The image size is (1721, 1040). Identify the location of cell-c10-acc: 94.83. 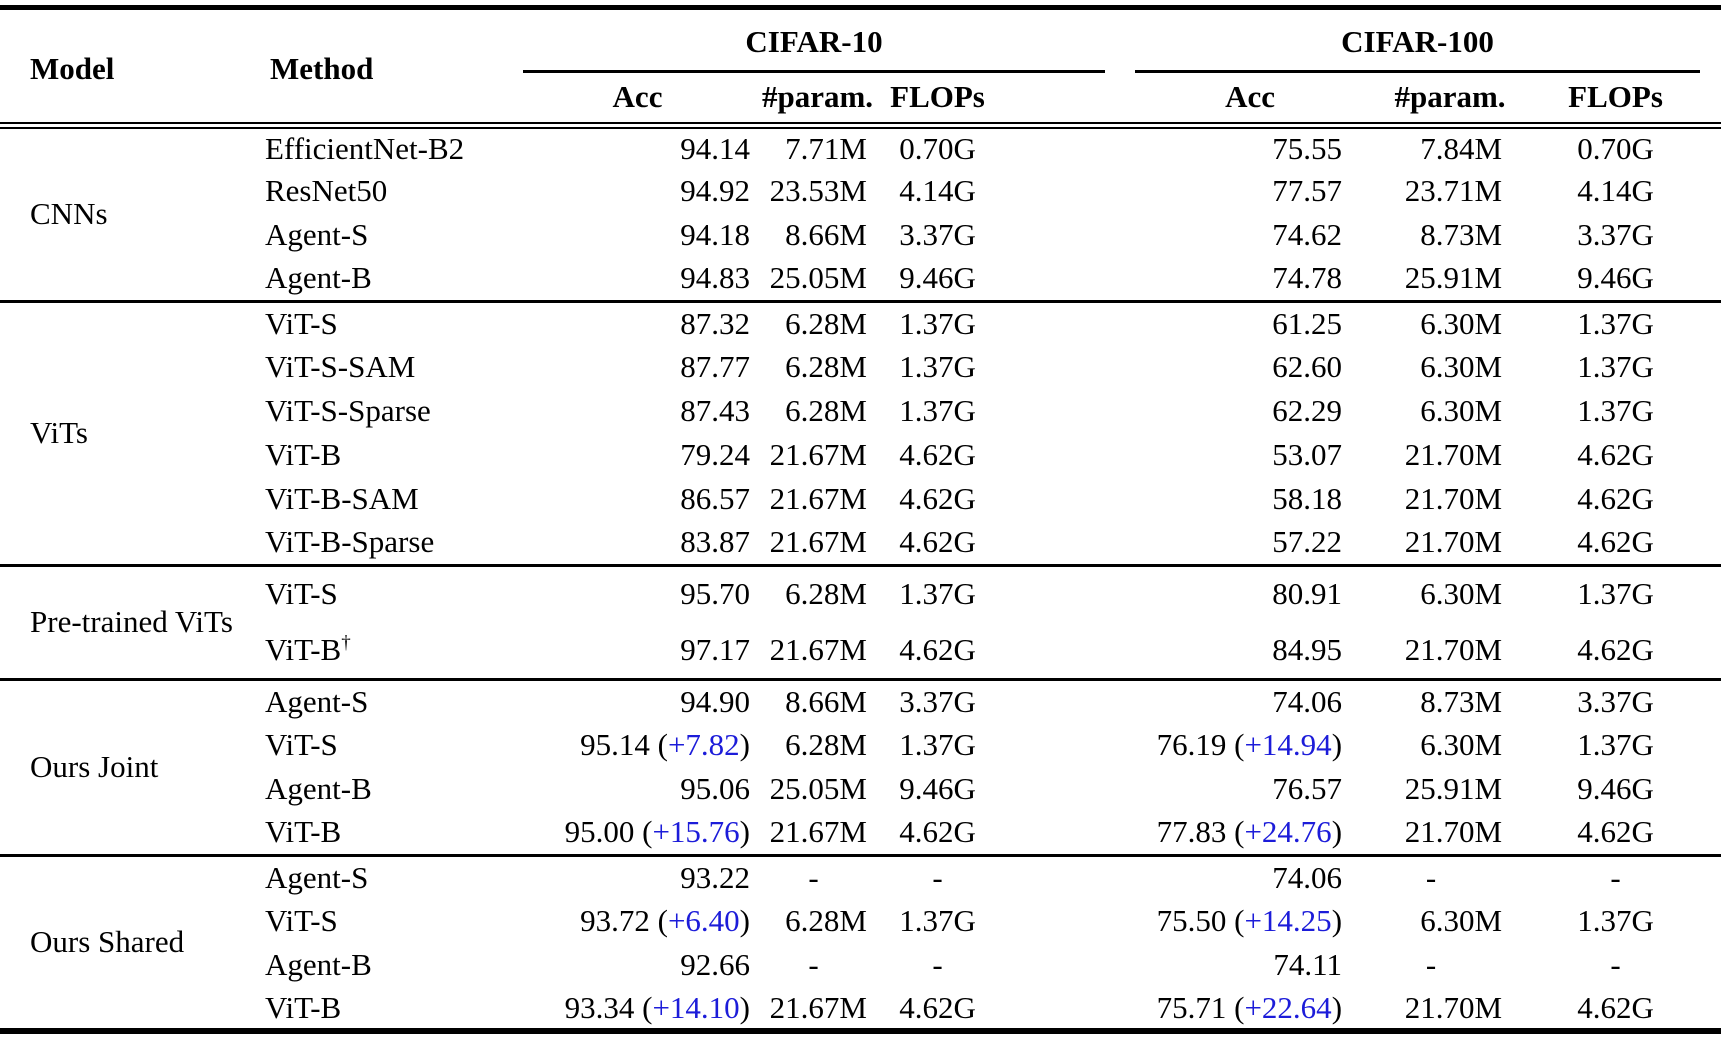
(715, 278).